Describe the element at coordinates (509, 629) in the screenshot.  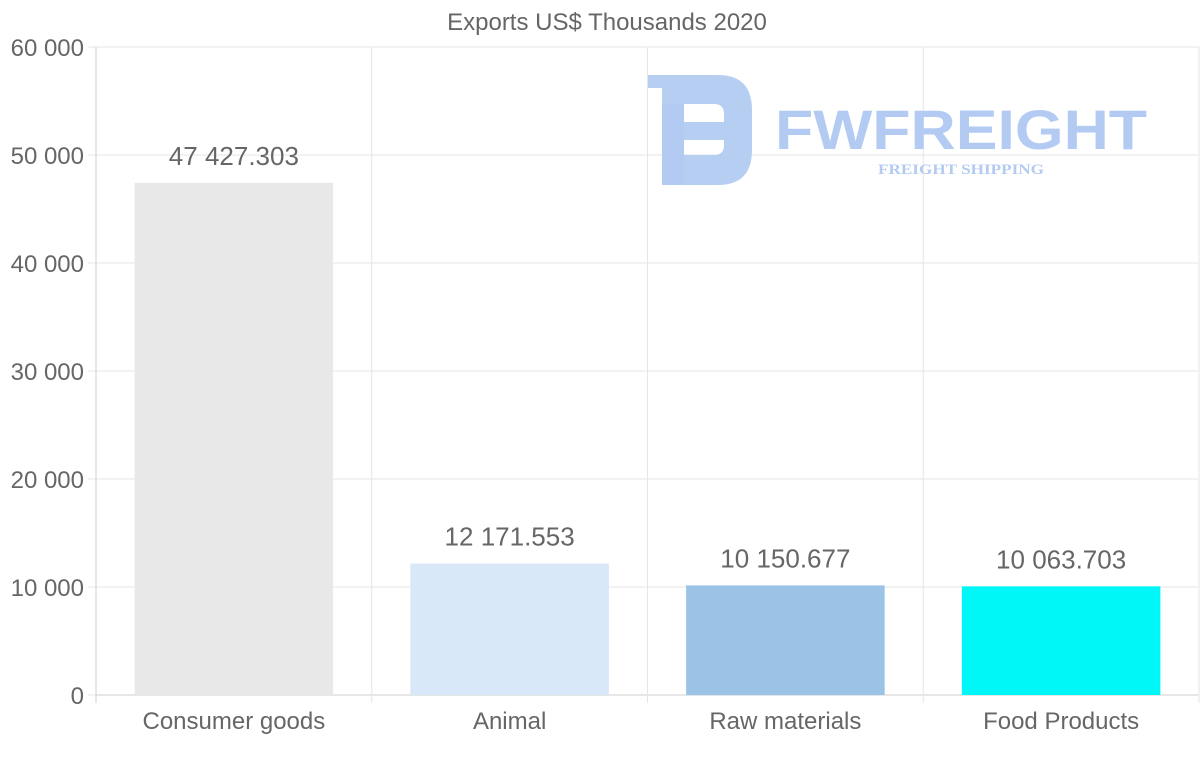
I see `bar-animal` at that location.